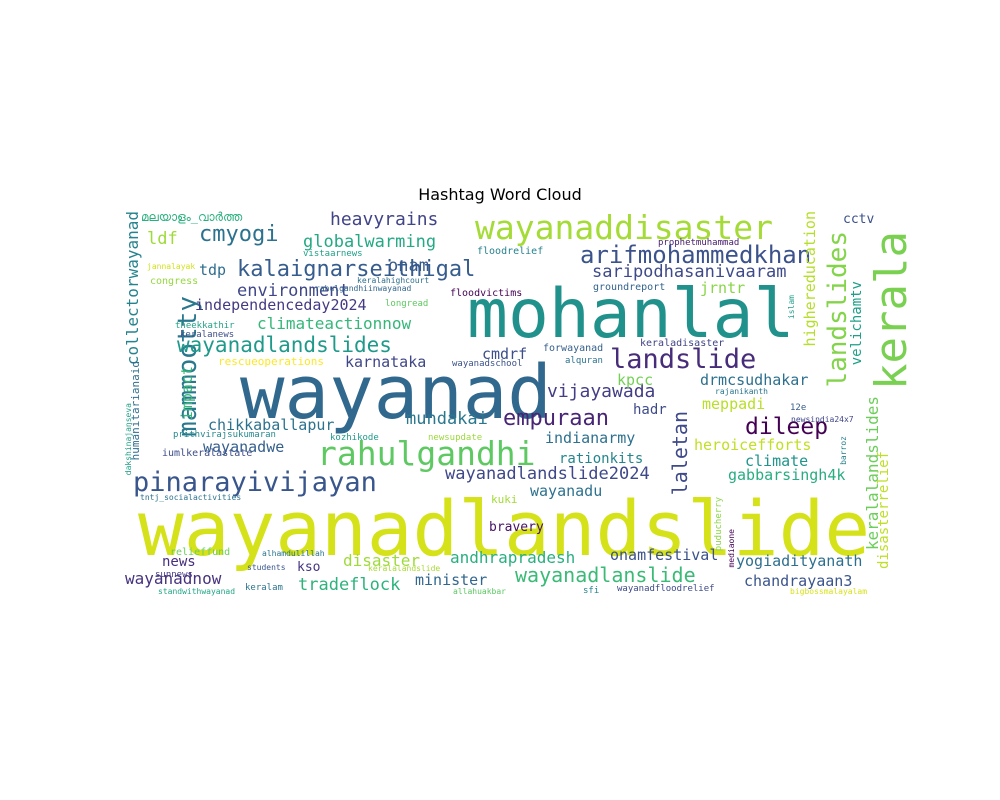  I want to click on word: wayanadfloodrelief, so click(666, 589).